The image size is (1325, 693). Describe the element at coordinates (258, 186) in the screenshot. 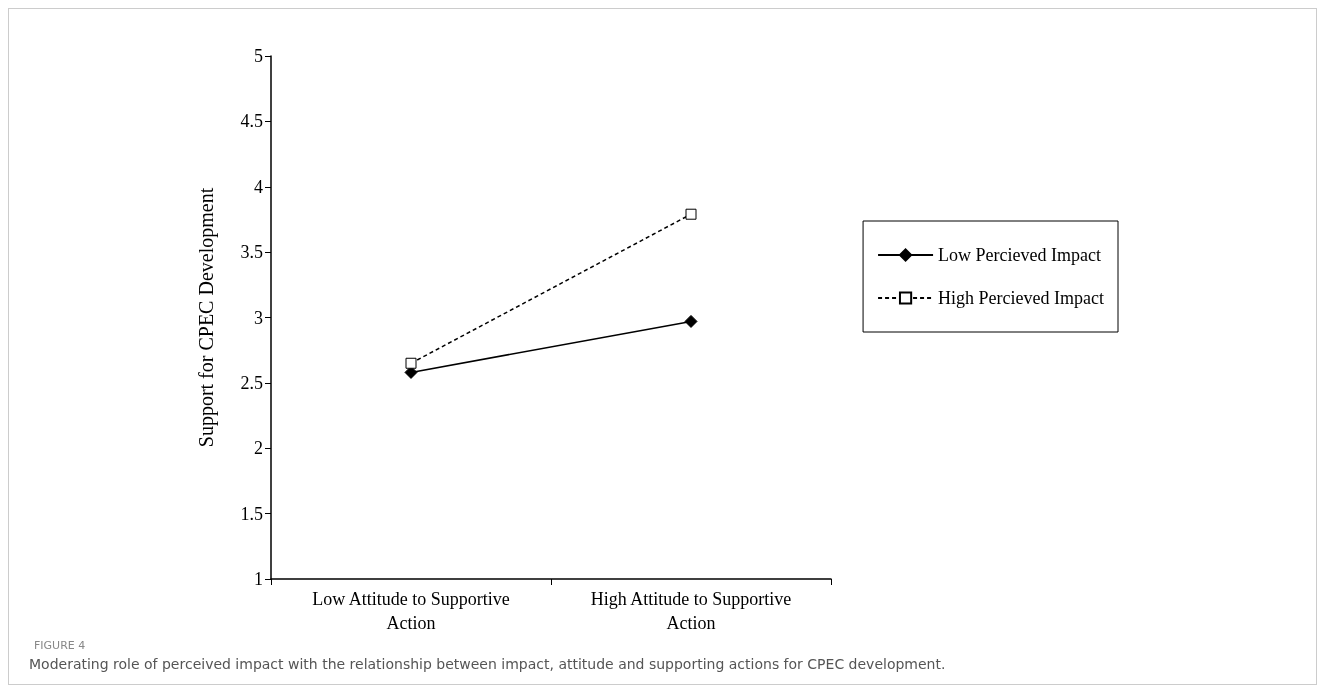

I see `y-tick-label: 4` at that location.